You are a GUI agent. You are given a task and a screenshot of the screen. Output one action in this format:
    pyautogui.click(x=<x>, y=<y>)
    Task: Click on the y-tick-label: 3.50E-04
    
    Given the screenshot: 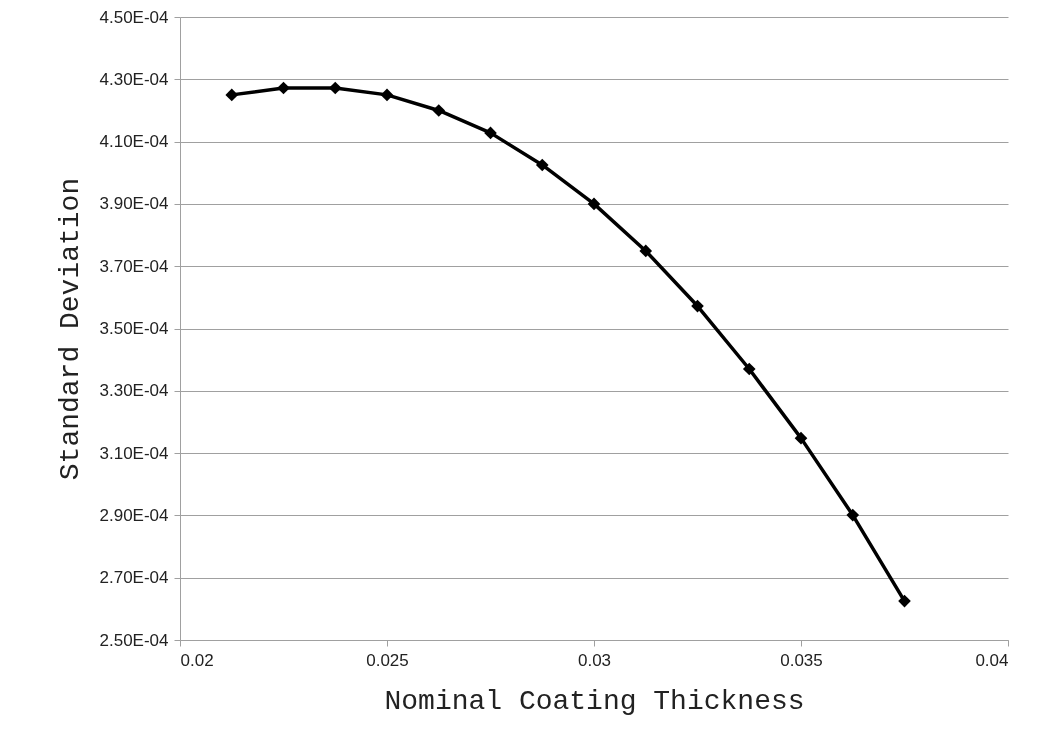 What is the action you would take?
    pyautogui.click(x=134, y=328)
    